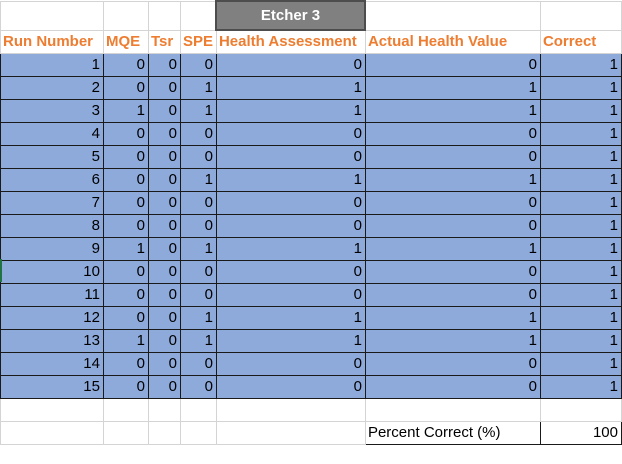  Describe the element at coordinates (452, 41) in the screenshot. I see `header-actual-health-value: Actual Health Value` at that location.